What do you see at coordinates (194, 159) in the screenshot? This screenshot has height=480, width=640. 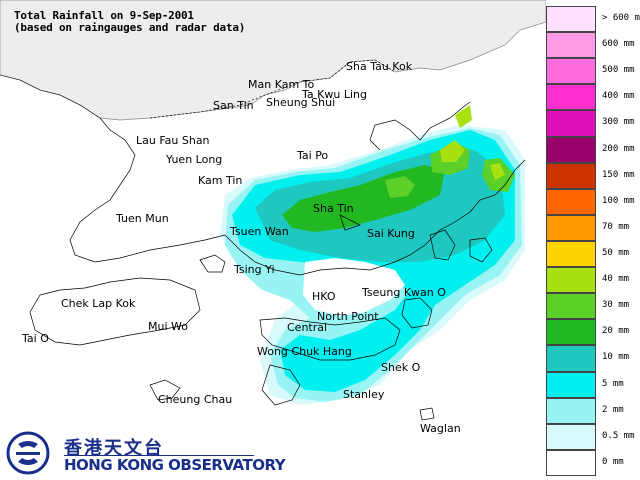 I see `place-yuen-long: Yuen Long` at bounding box center [194, 159].